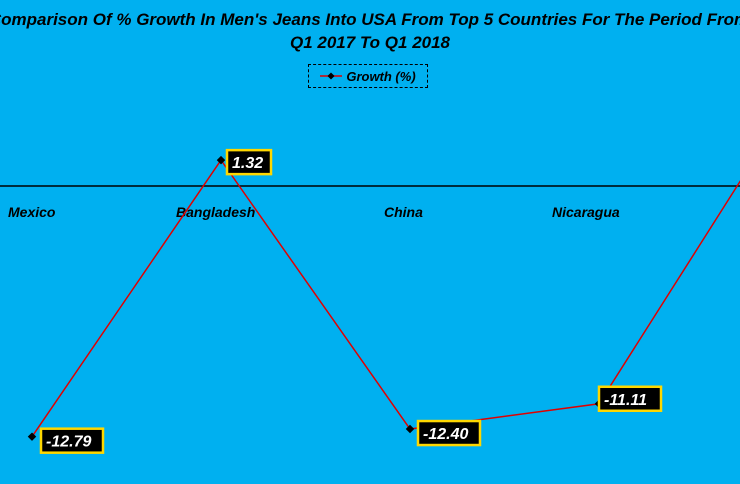 The image size is (740, 484). What do you see at coordinates (331, 76) in the screenshot?
I see `legend-line-marker-icon` at bounding box center [331, 76].